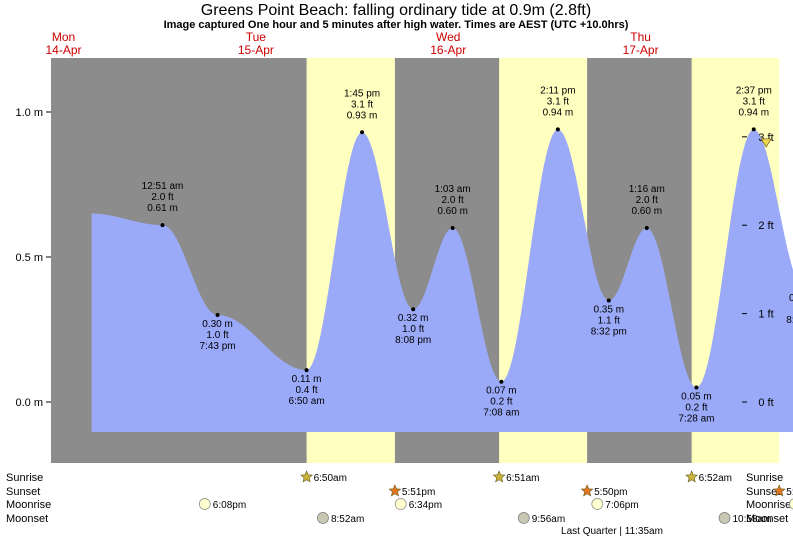 This screenshot has height=539, width=793. Describe the element at coordinates (362, 93) in the screenshot. I see `tide-point-label: 1:45 pm` at that location.